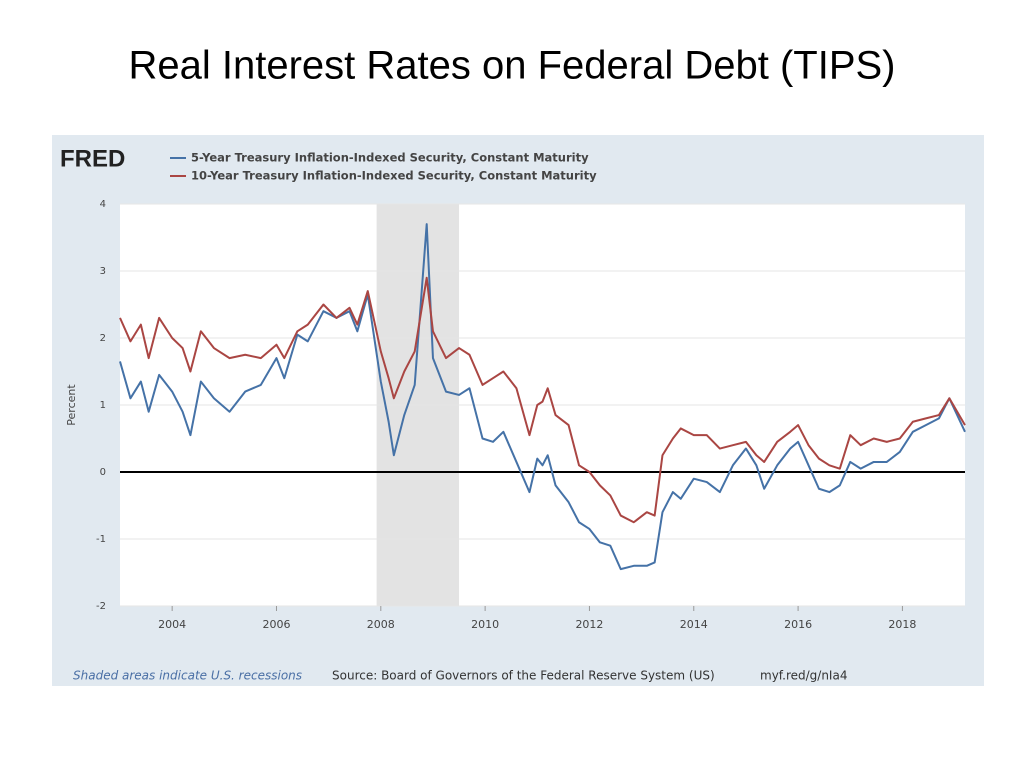 The image size is (1024, 772). What do you see at coordinates (902, 624) in the screenshot?
I see `x-tick-label: 2018` at bounding box center [902, 624].